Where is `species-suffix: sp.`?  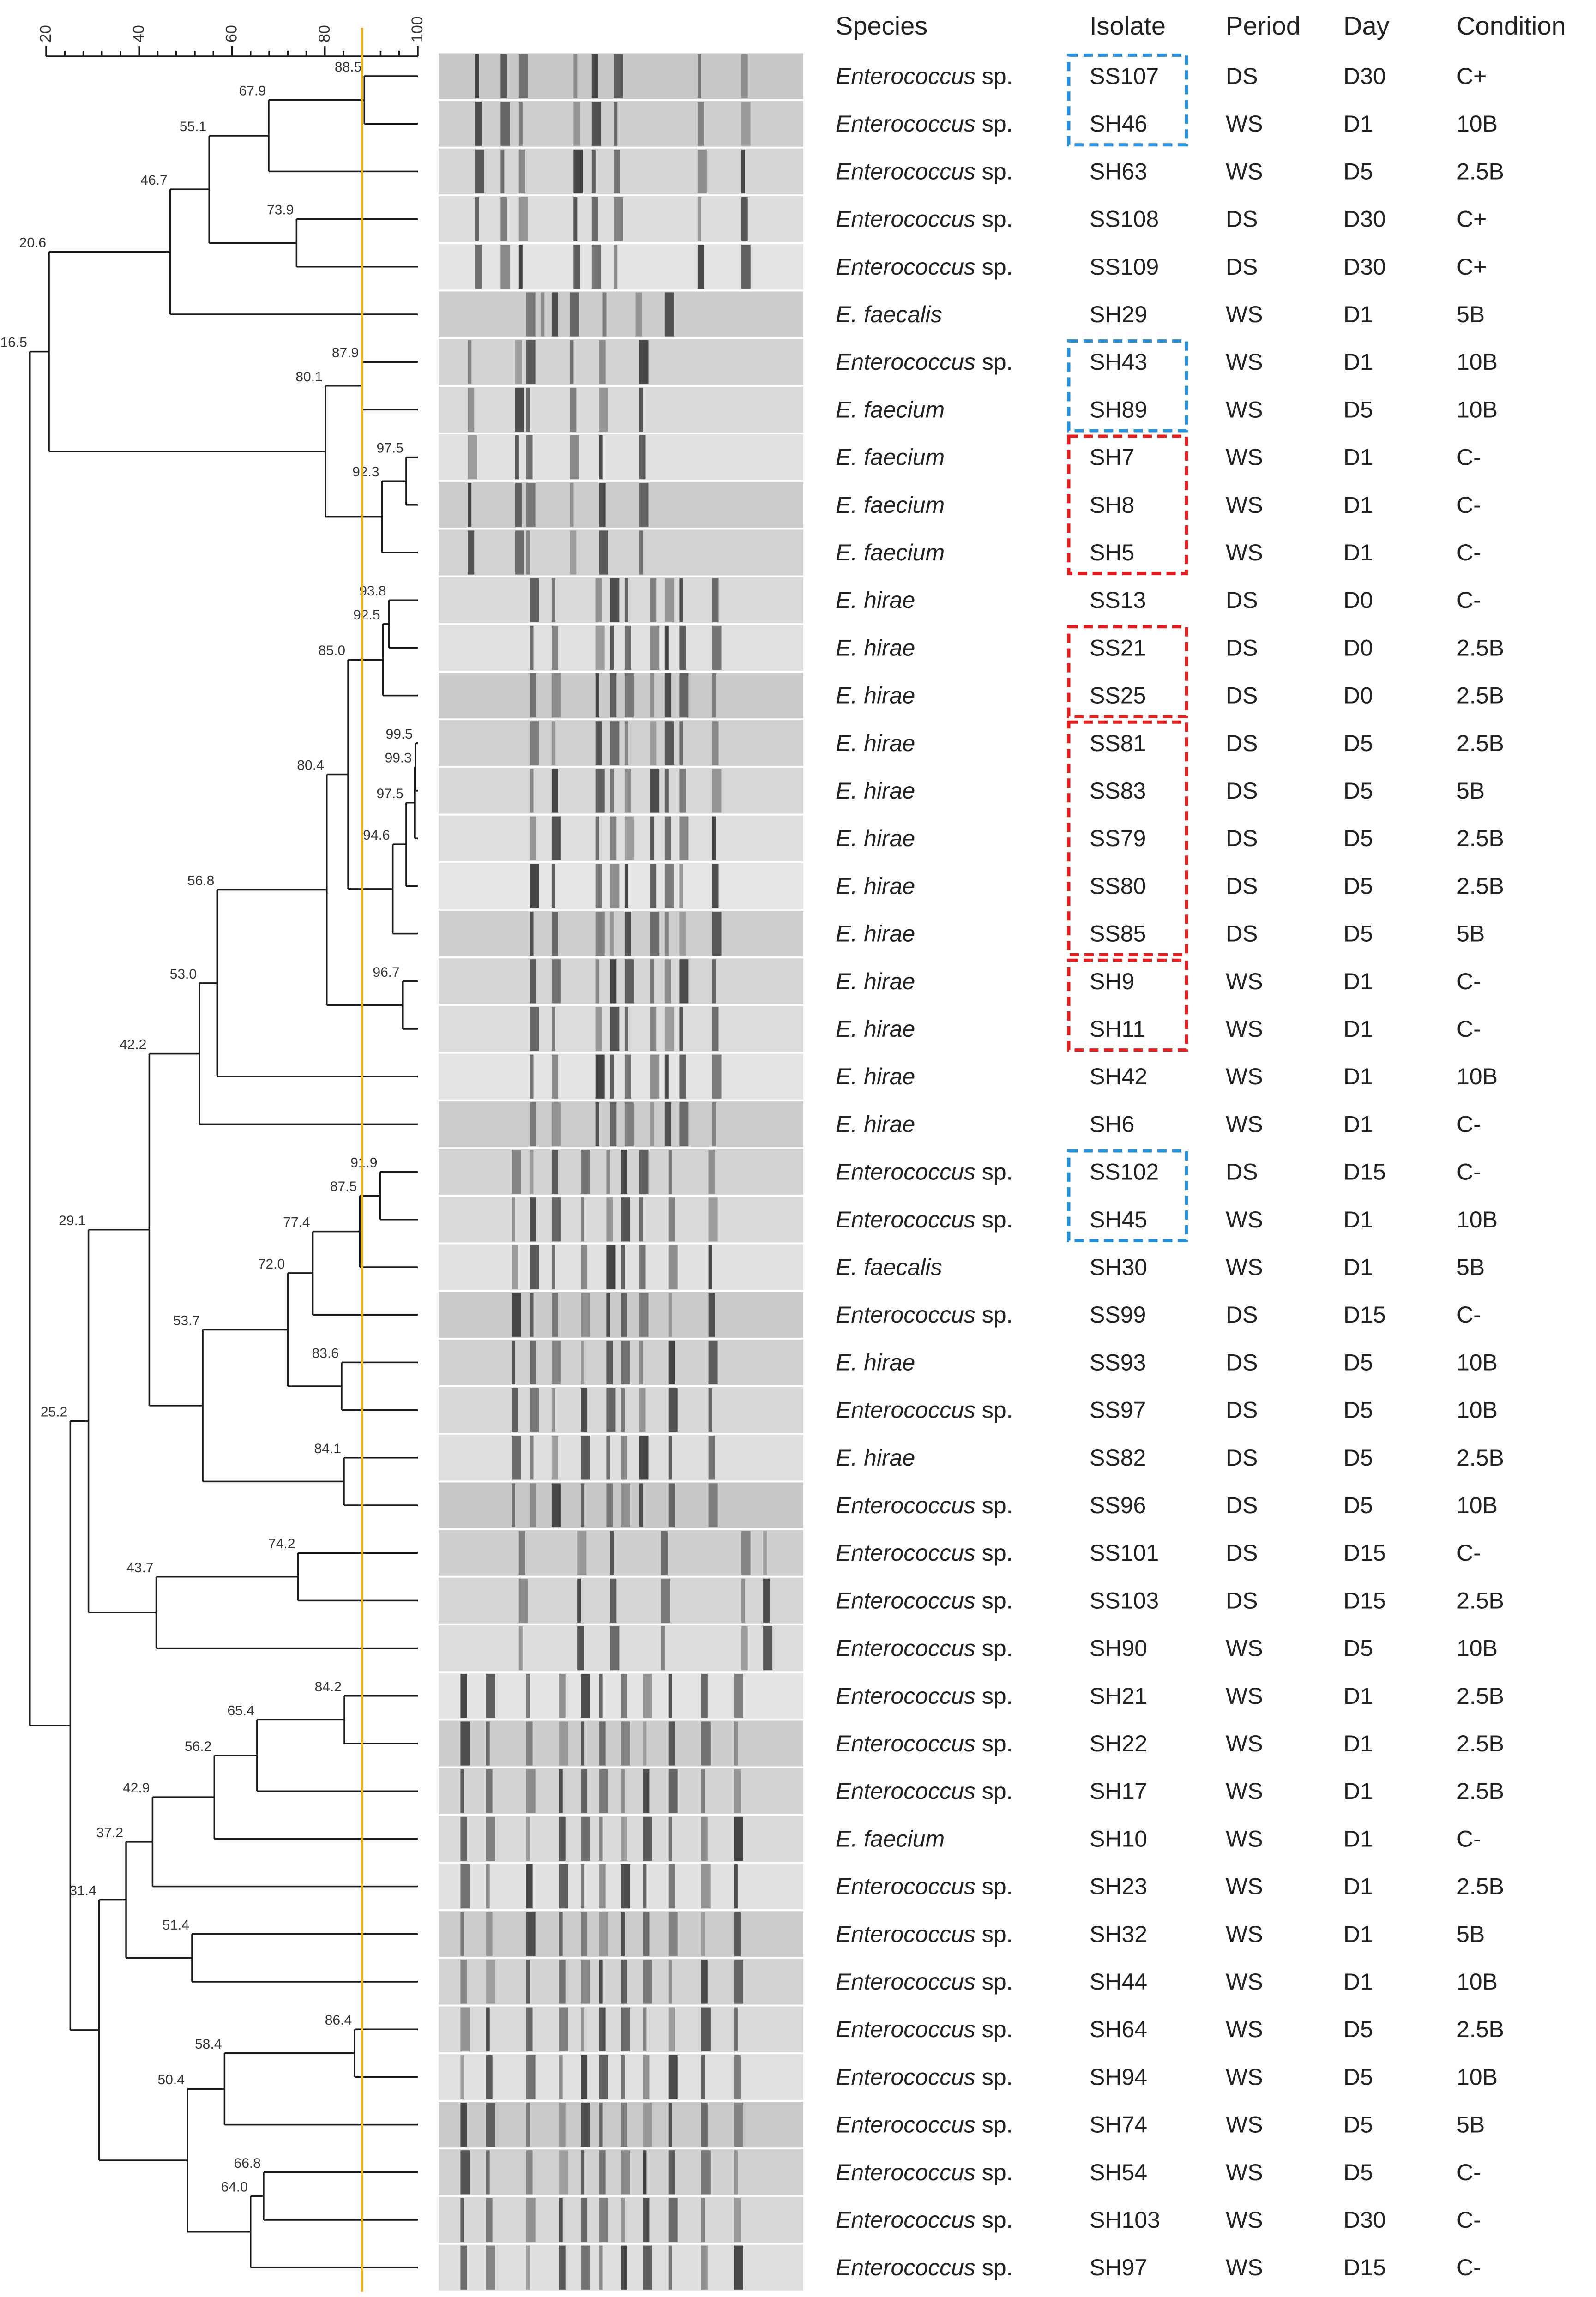
species-suffix: sp. is located at coordinates (994, 2220).